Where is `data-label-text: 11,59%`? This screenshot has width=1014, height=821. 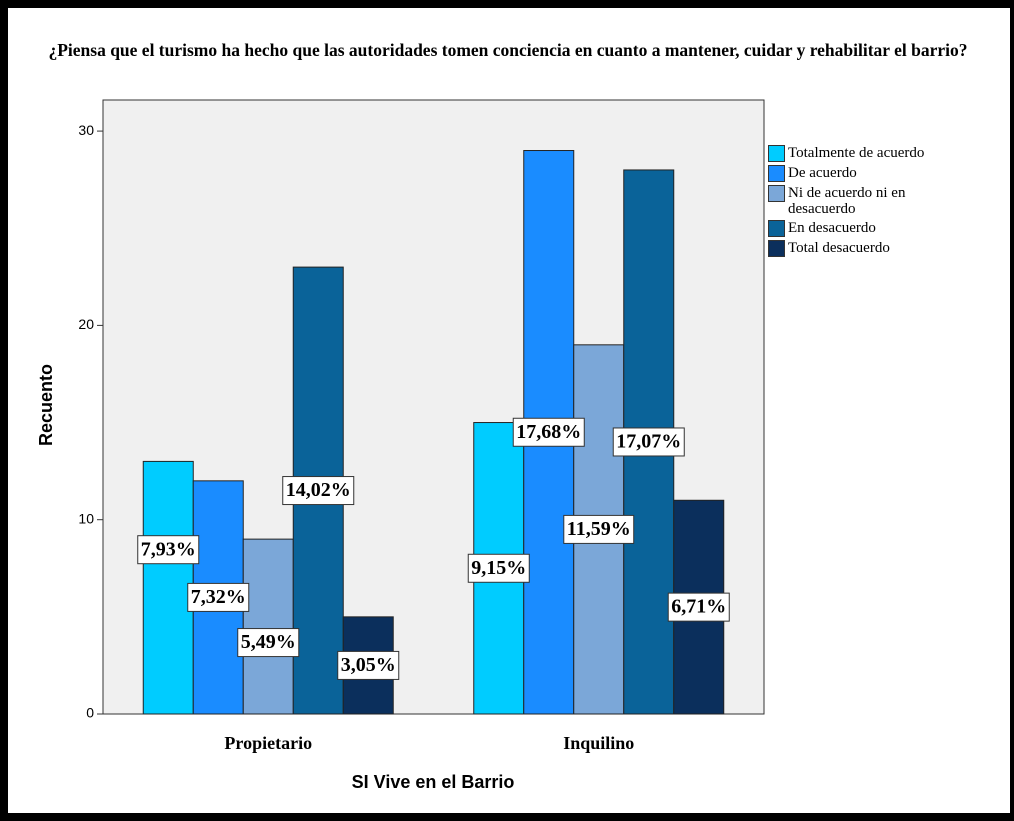
data-label-text: 11,59% is located at coordinates (599, 529).